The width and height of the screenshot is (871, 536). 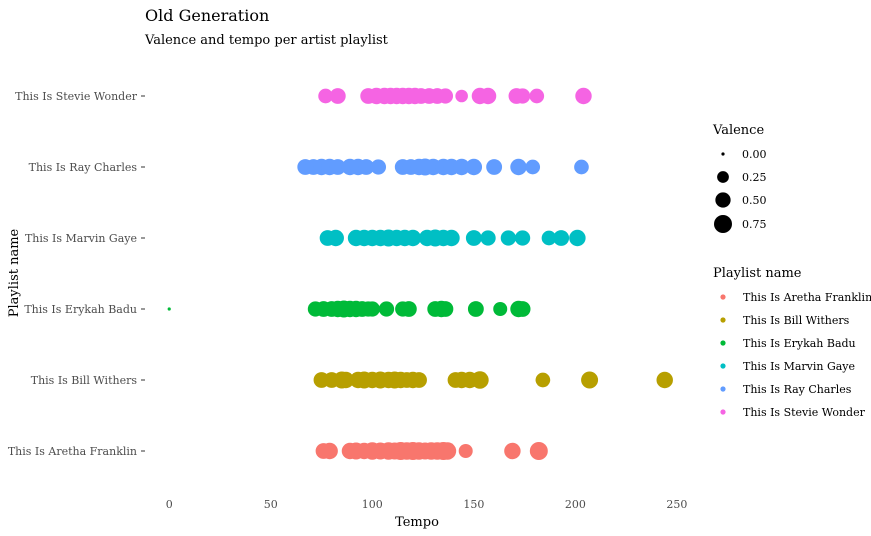 What do you see at coordinates (83, 167) in the screenshot?
I see `y-tick-label: This Is Ray Charles` at bounding box center [83, 167].